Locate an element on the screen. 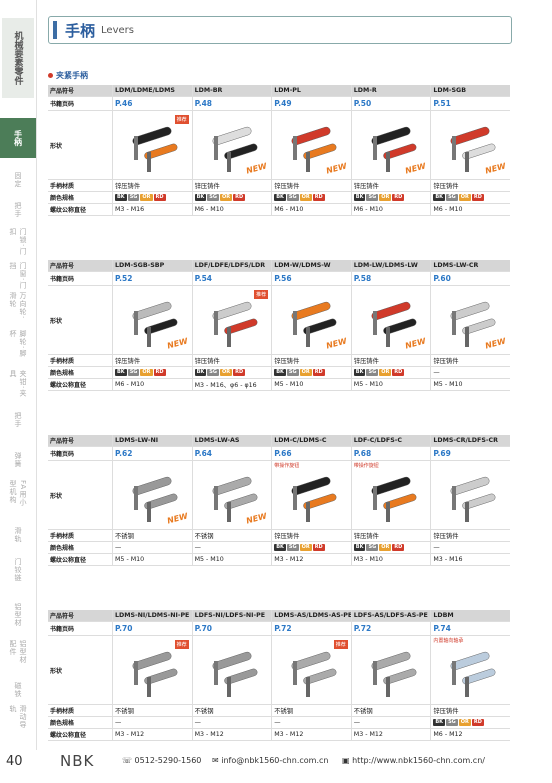  page-link: P.52 is located at coordinates (152, 278).